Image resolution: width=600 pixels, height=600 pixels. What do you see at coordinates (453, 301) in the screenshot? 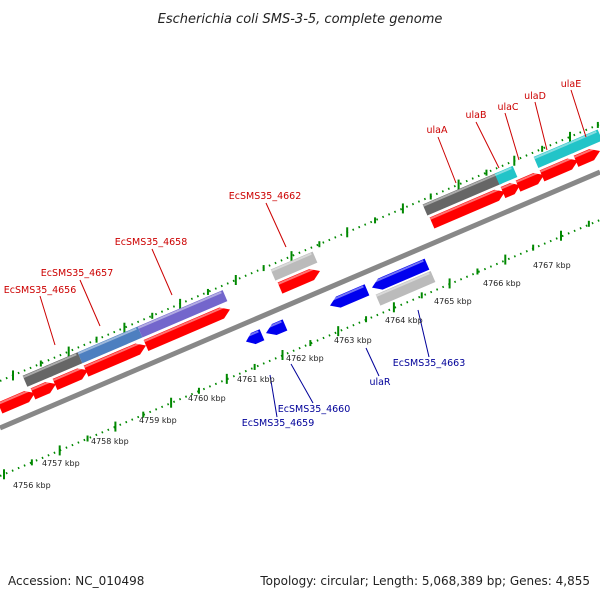
I see `tick-label: 4765 kbp` at bounding box center [453, 301].